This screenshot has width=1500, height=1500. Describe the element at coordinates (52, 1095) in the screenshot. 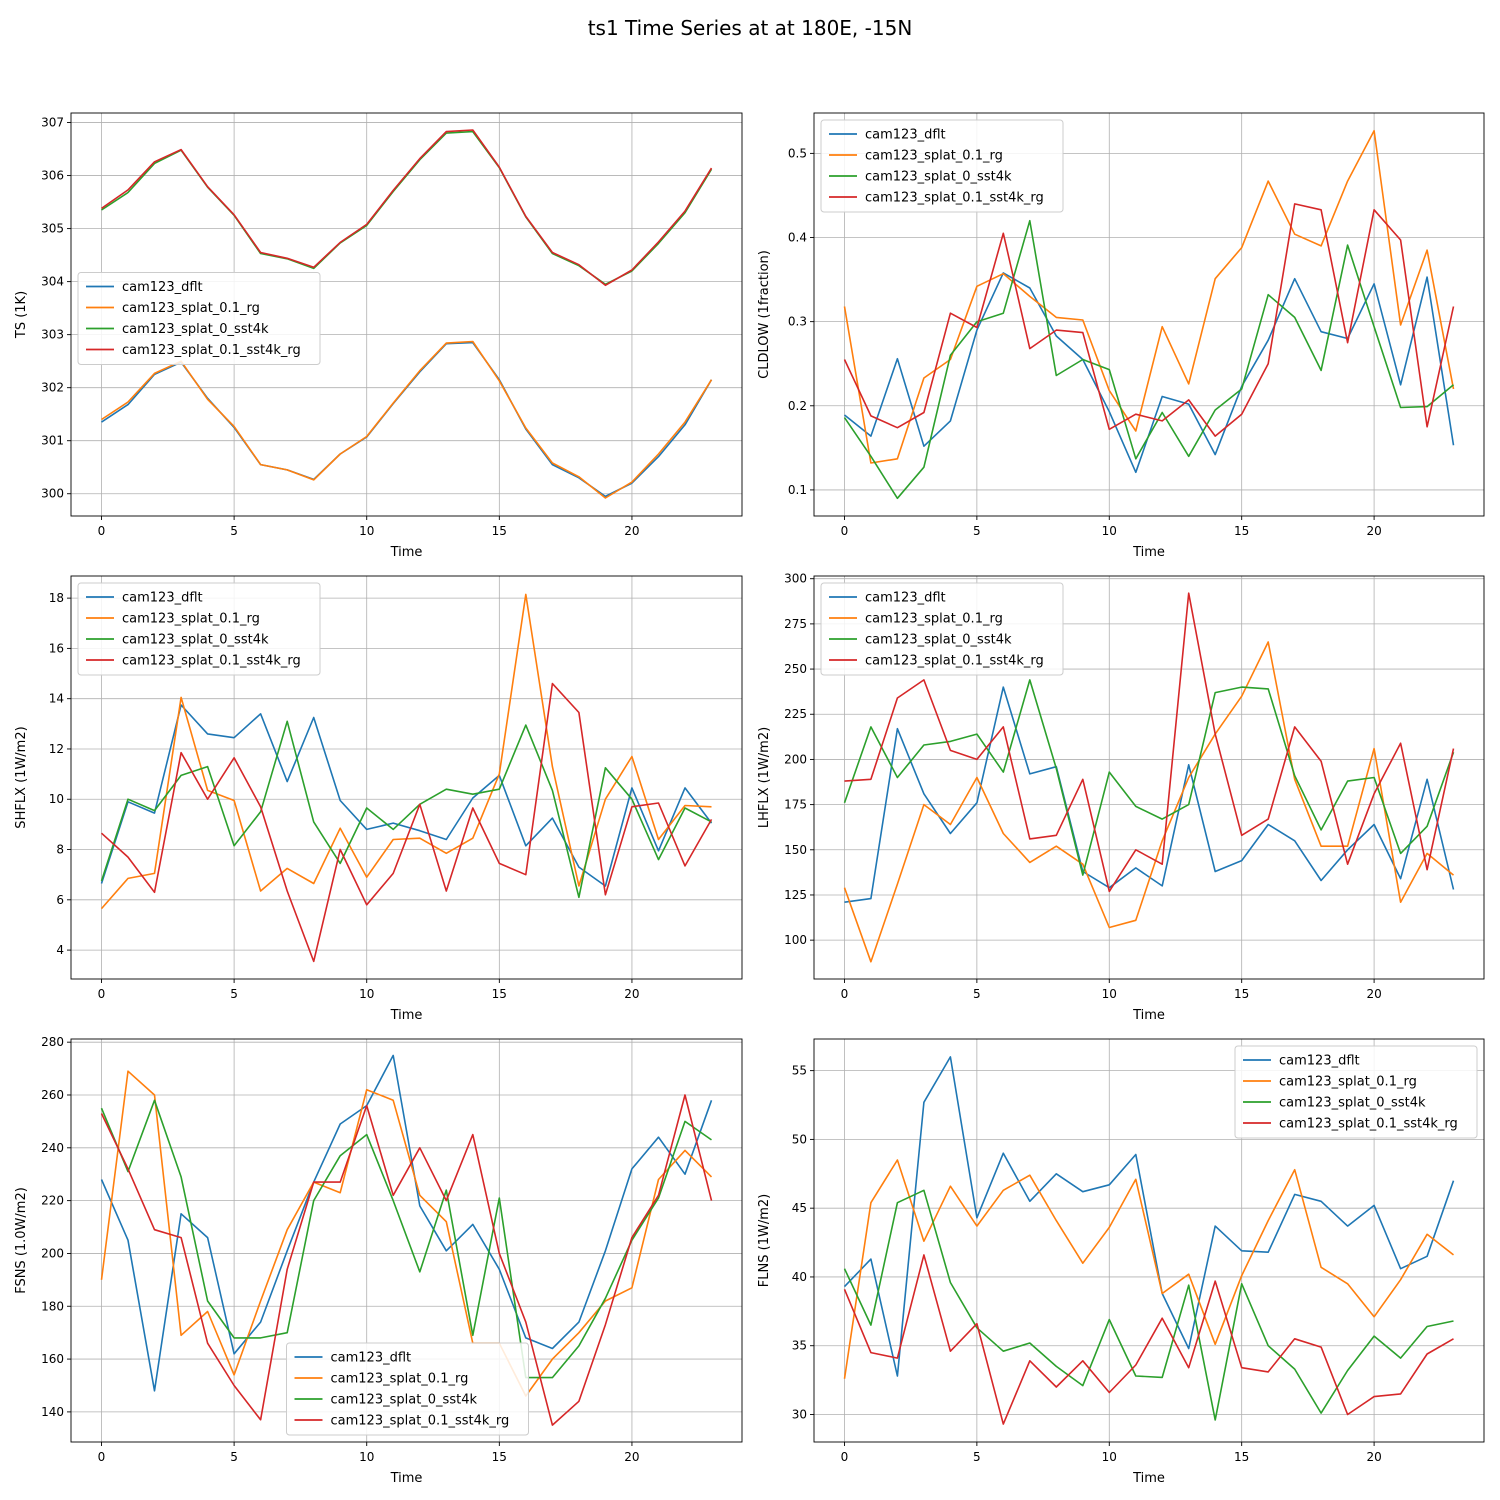

I see `y-tick-label: 260` at that location.